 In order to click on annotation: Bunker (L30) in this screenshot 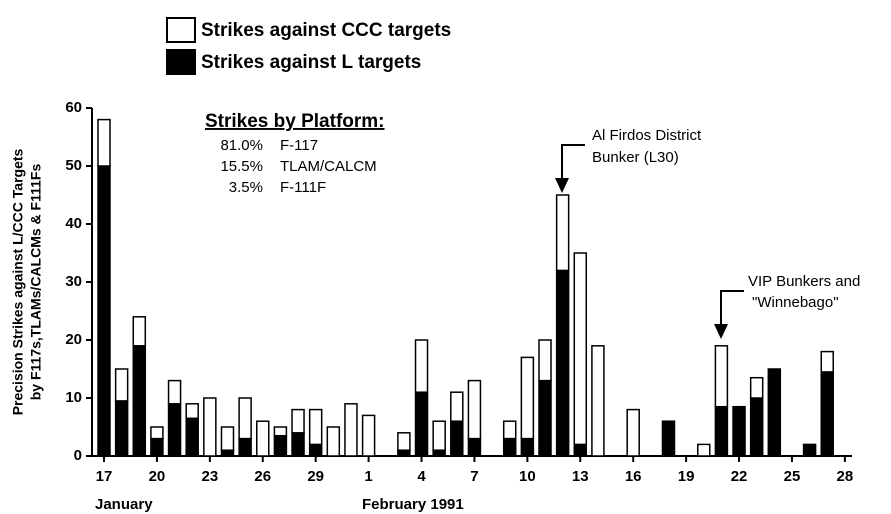, I will do `click(635, 157)`.